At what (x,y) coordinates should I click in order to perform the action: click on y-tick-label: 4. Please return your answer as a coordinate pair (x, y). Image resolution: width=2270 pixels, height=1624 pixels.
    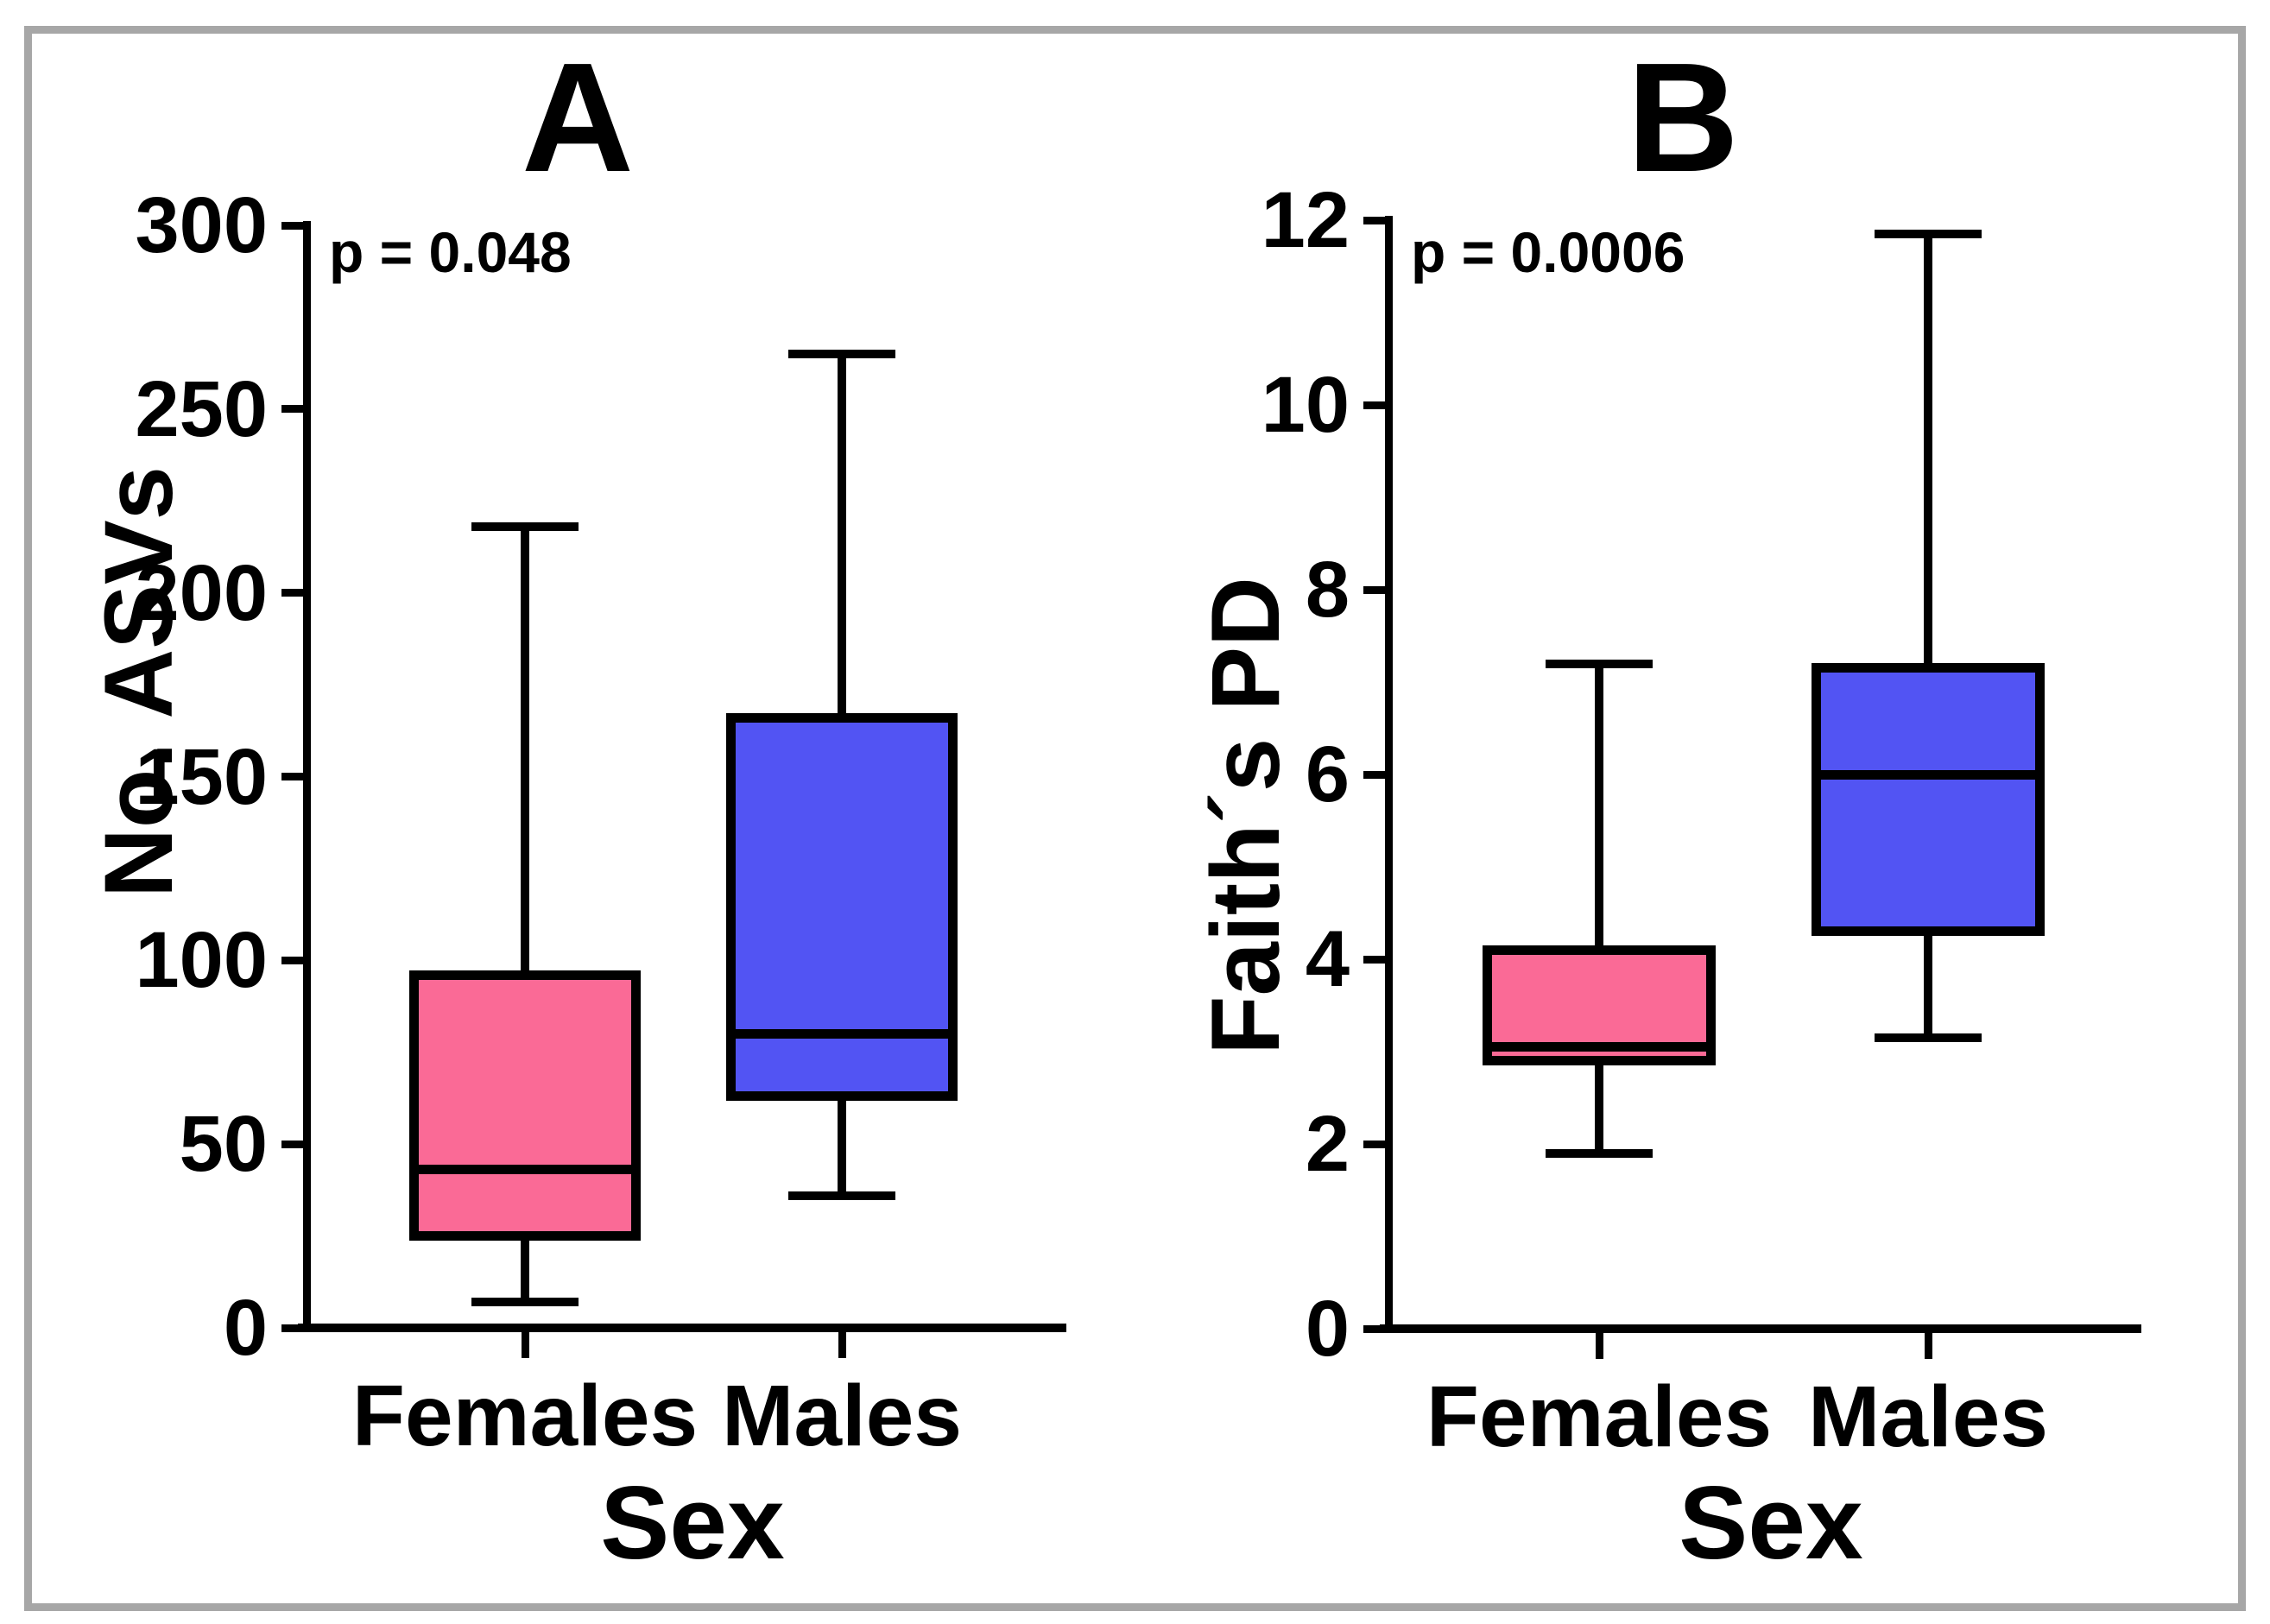
    Looking at the image, I should click on (1327, 959).